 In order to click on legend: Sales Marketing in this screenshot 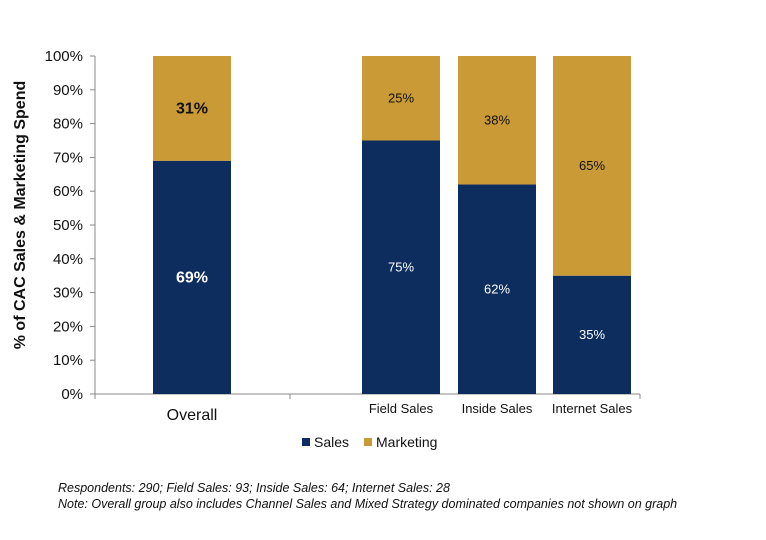, I will do `click(369, 442)`.